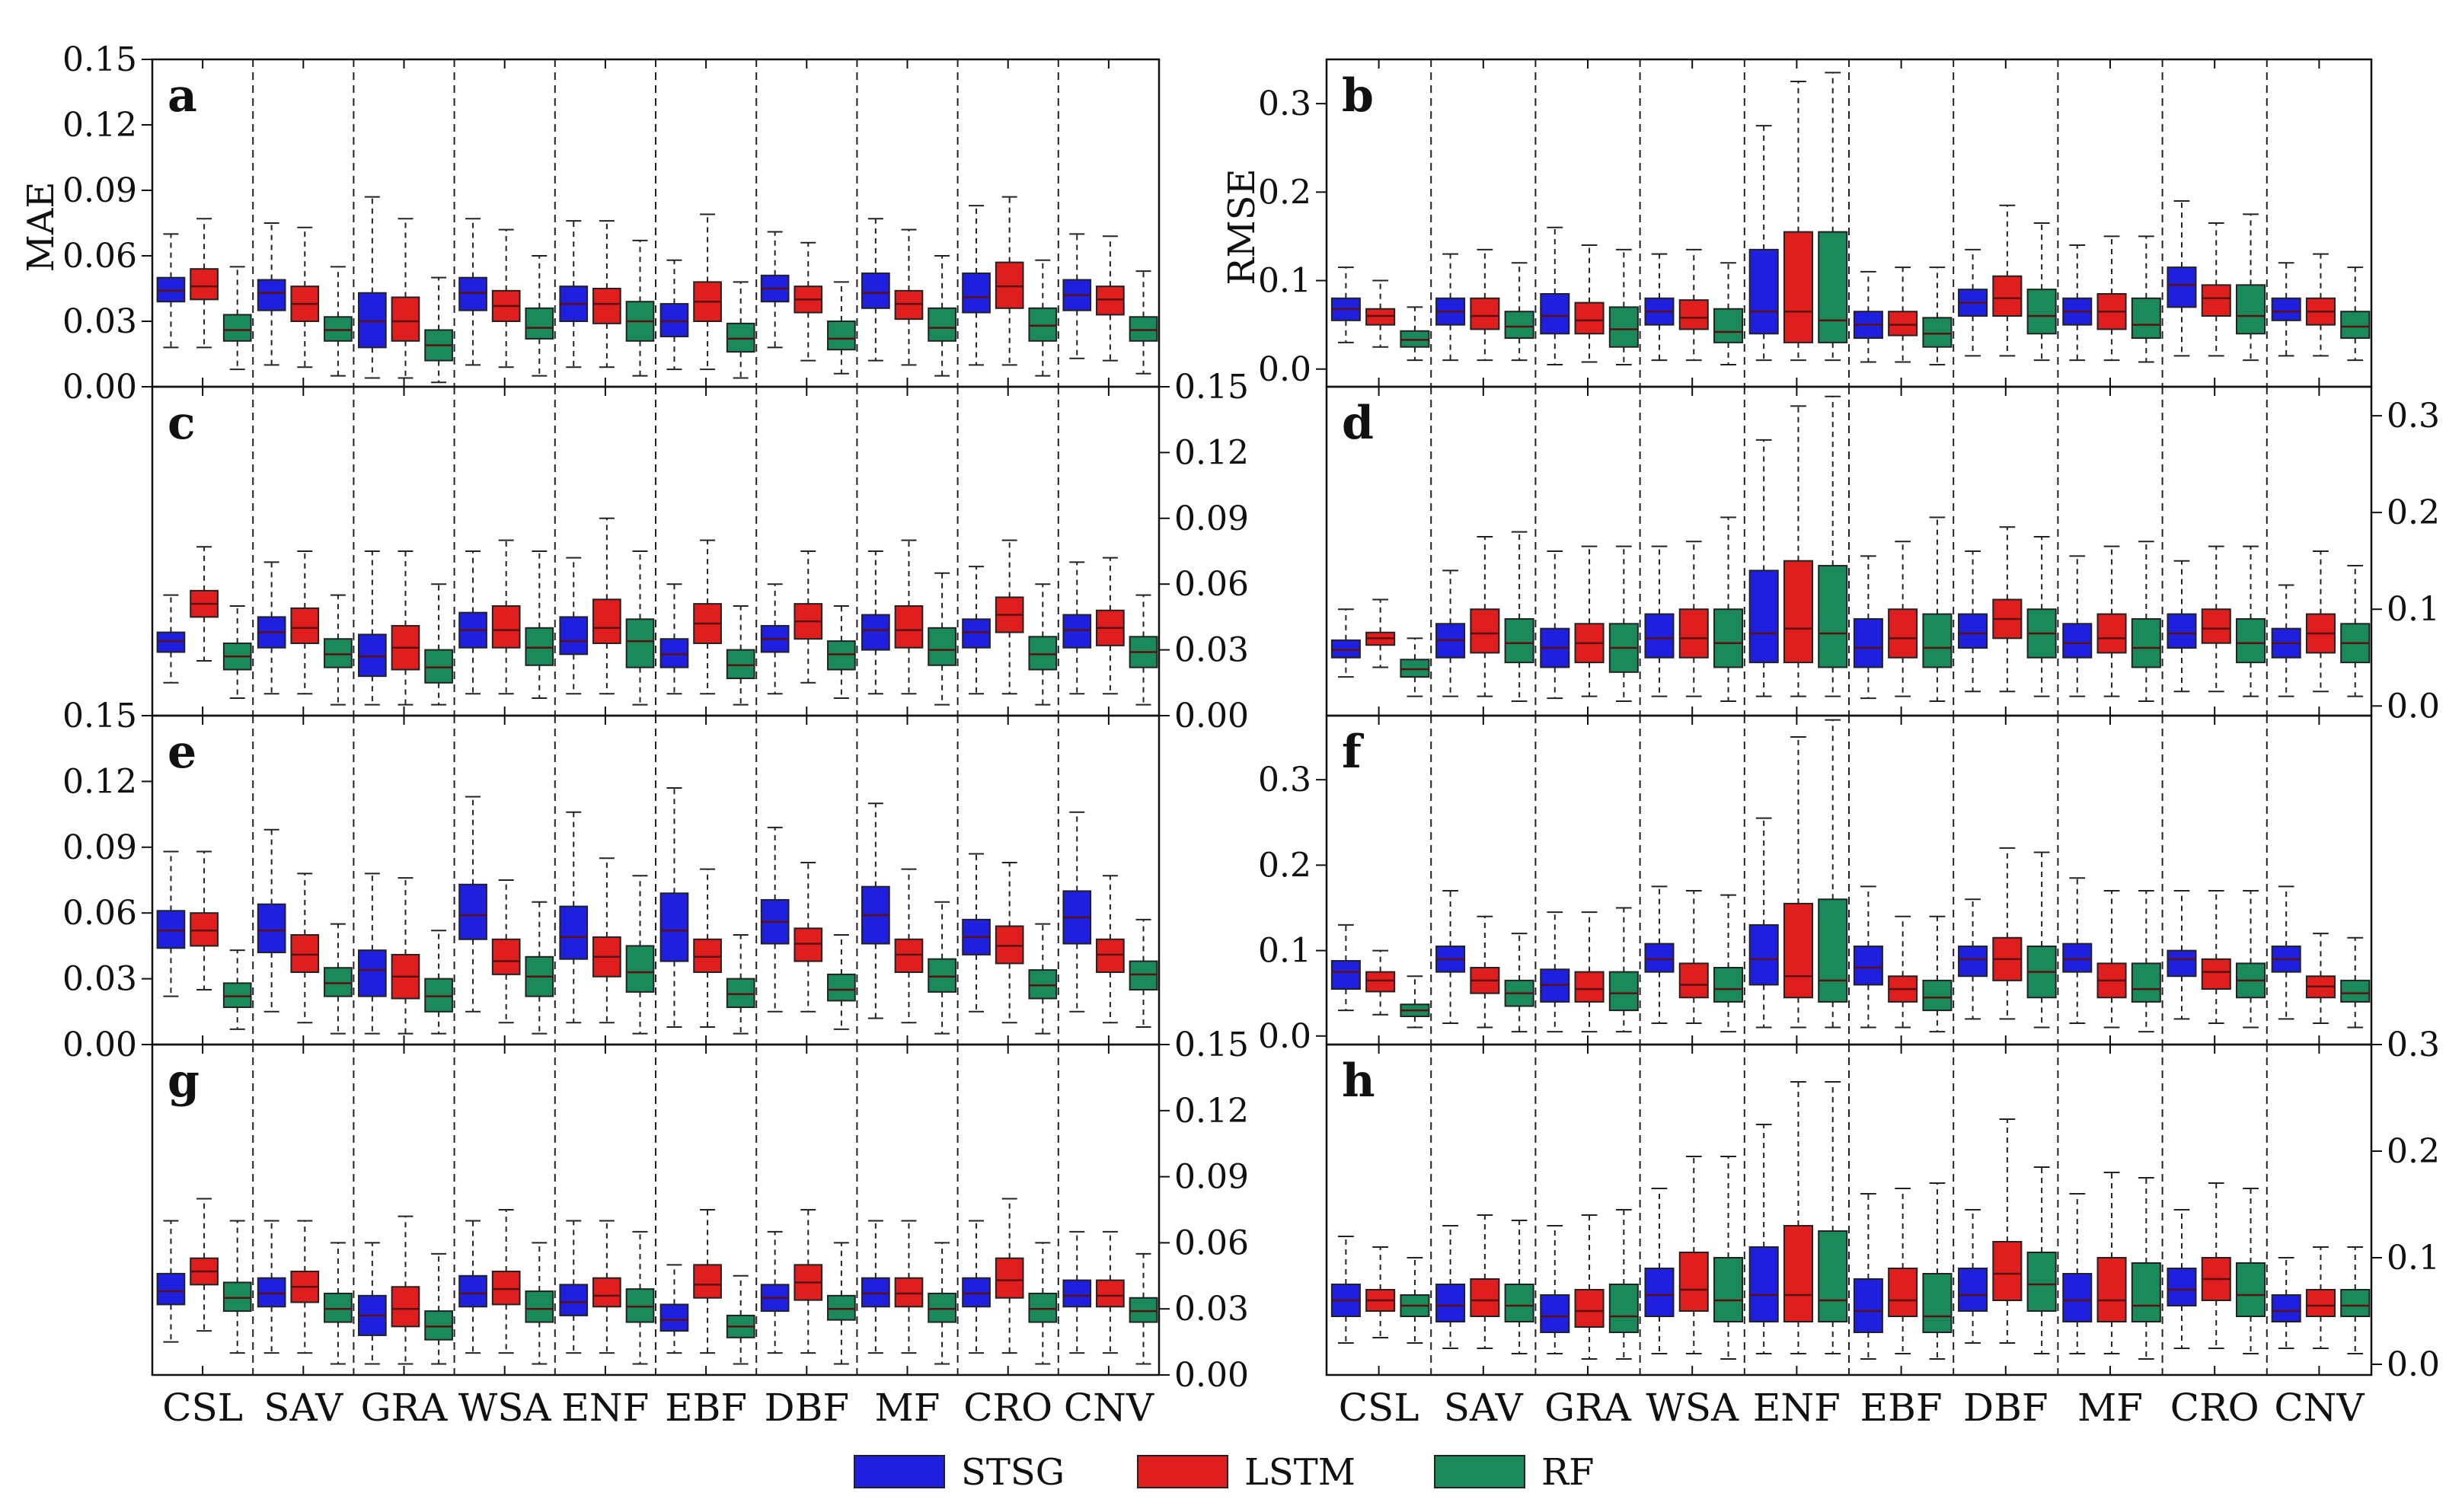 Image resolution: width=2446 pixels, height=1512 pixels. Describe the element at coordinates (1851, 548) in the screenshot. I see `panel-d-boxes` at that location.